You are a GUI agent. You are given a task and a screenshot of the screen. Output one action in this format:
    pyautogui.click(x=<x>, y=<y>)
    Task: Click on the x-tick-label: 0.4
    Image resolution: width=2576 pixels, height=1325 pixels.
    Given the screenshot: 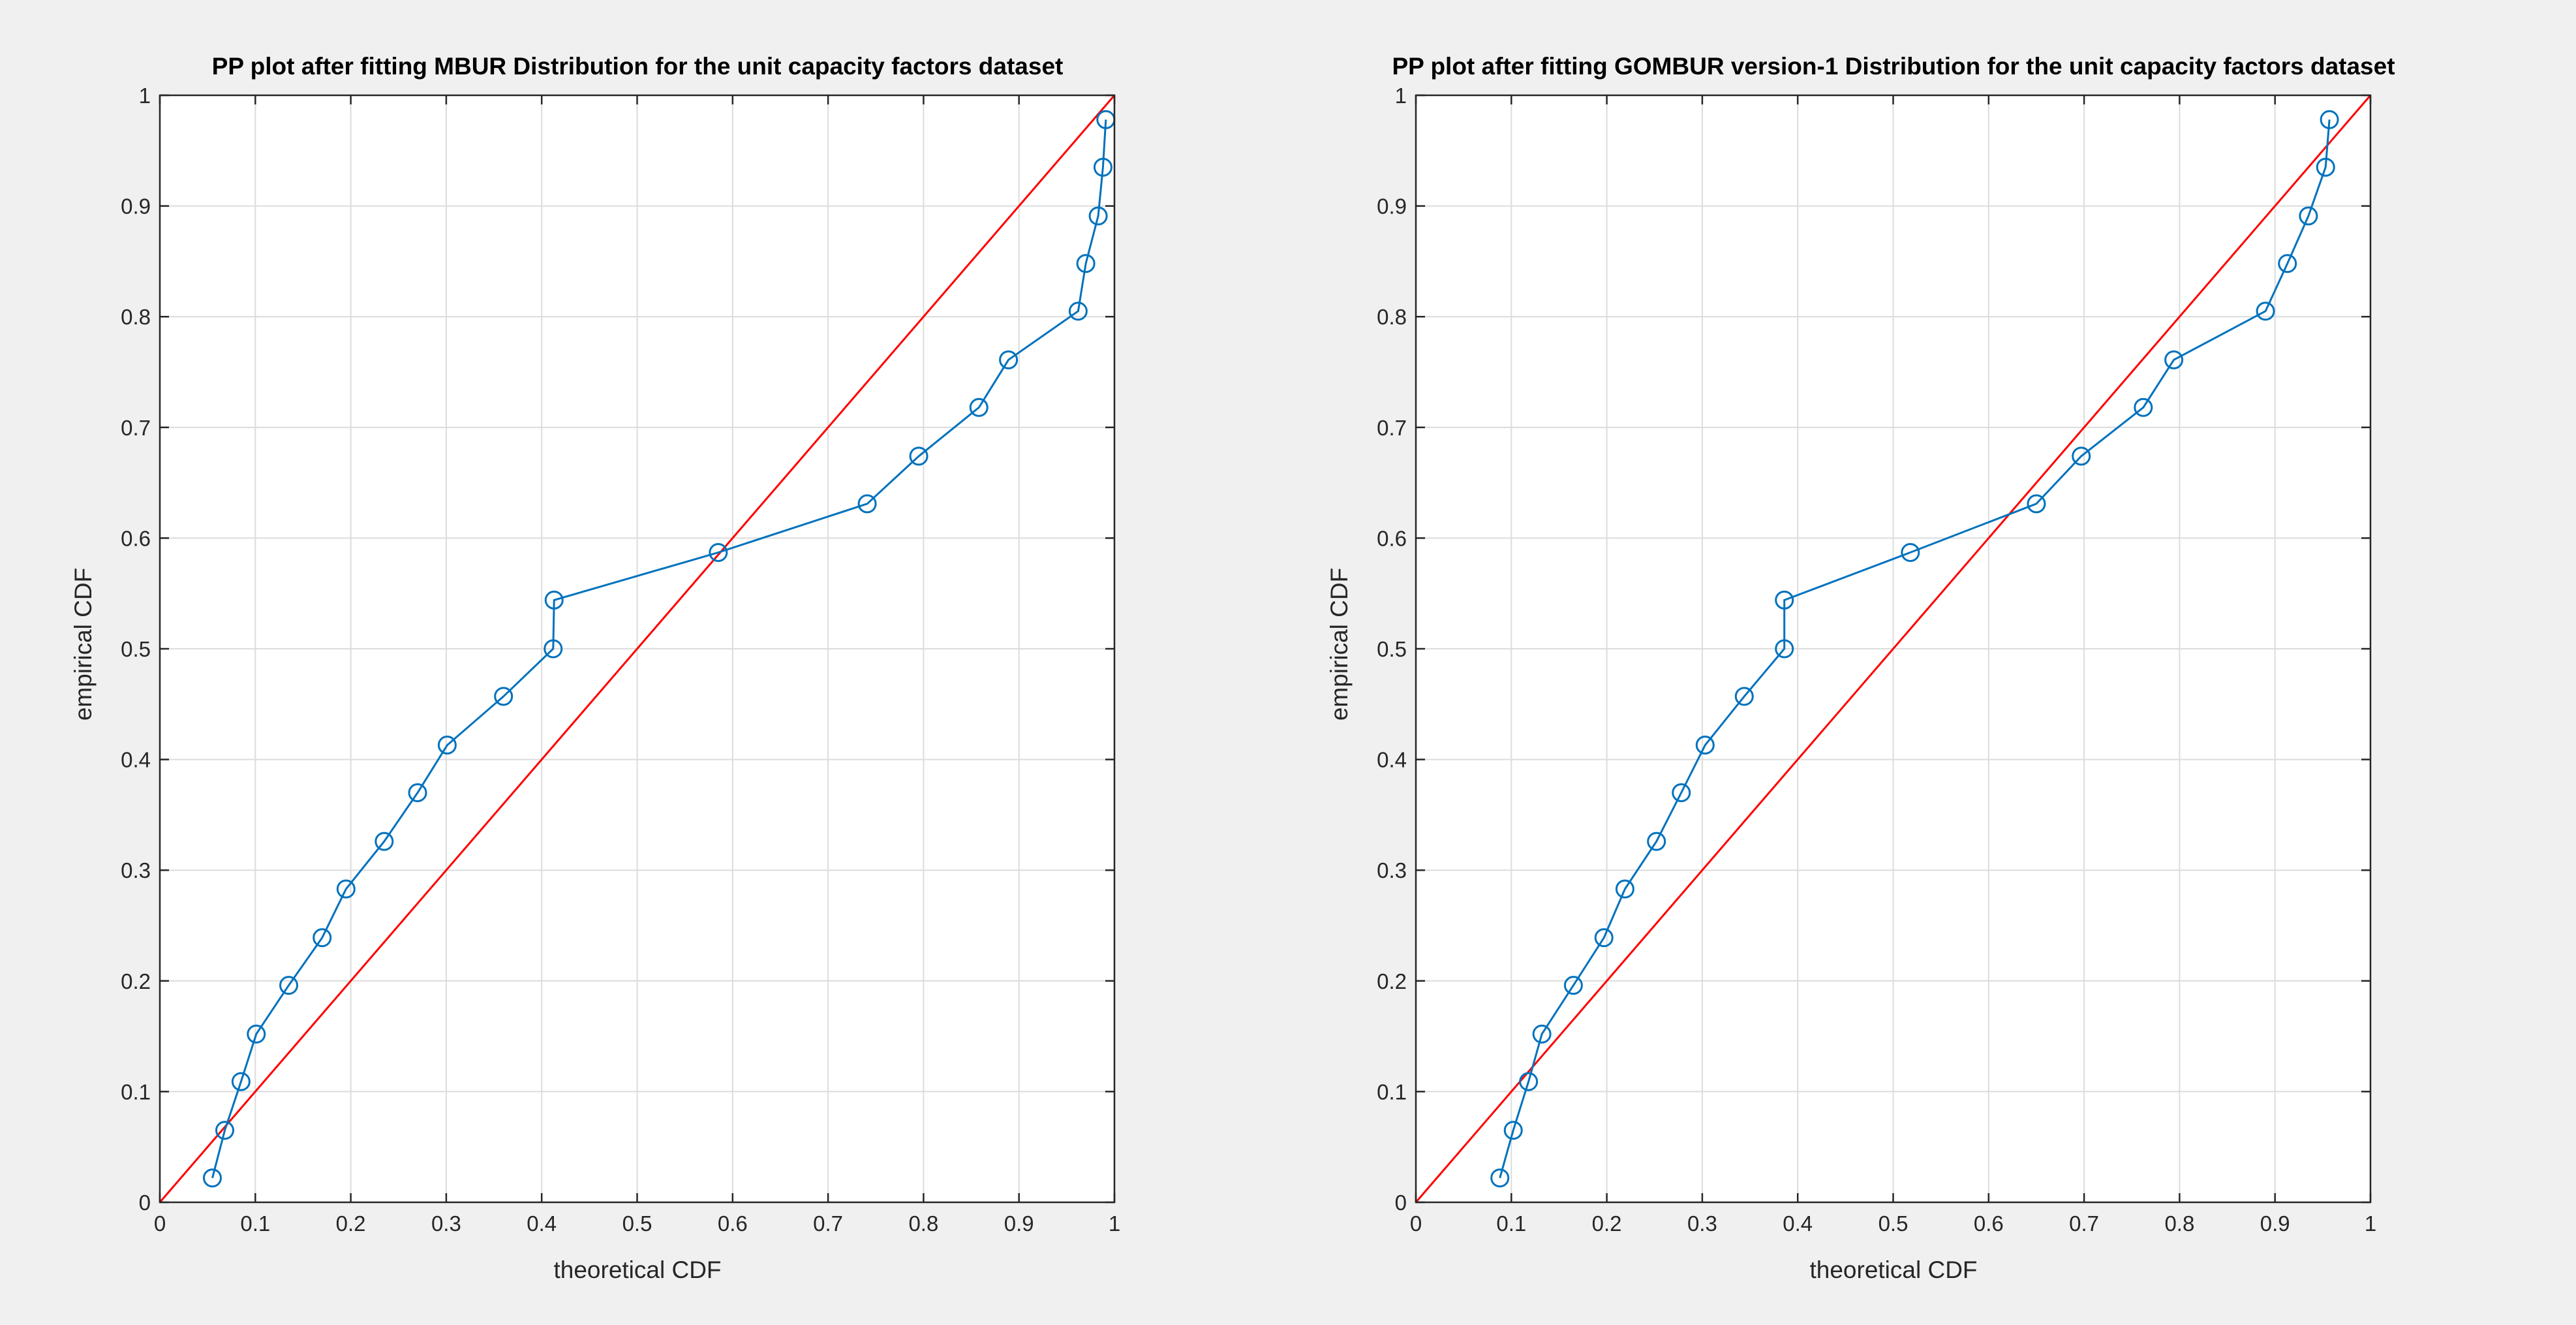 What is the action you would take?
    pyautogui.click(x=1798, y=1224)
    